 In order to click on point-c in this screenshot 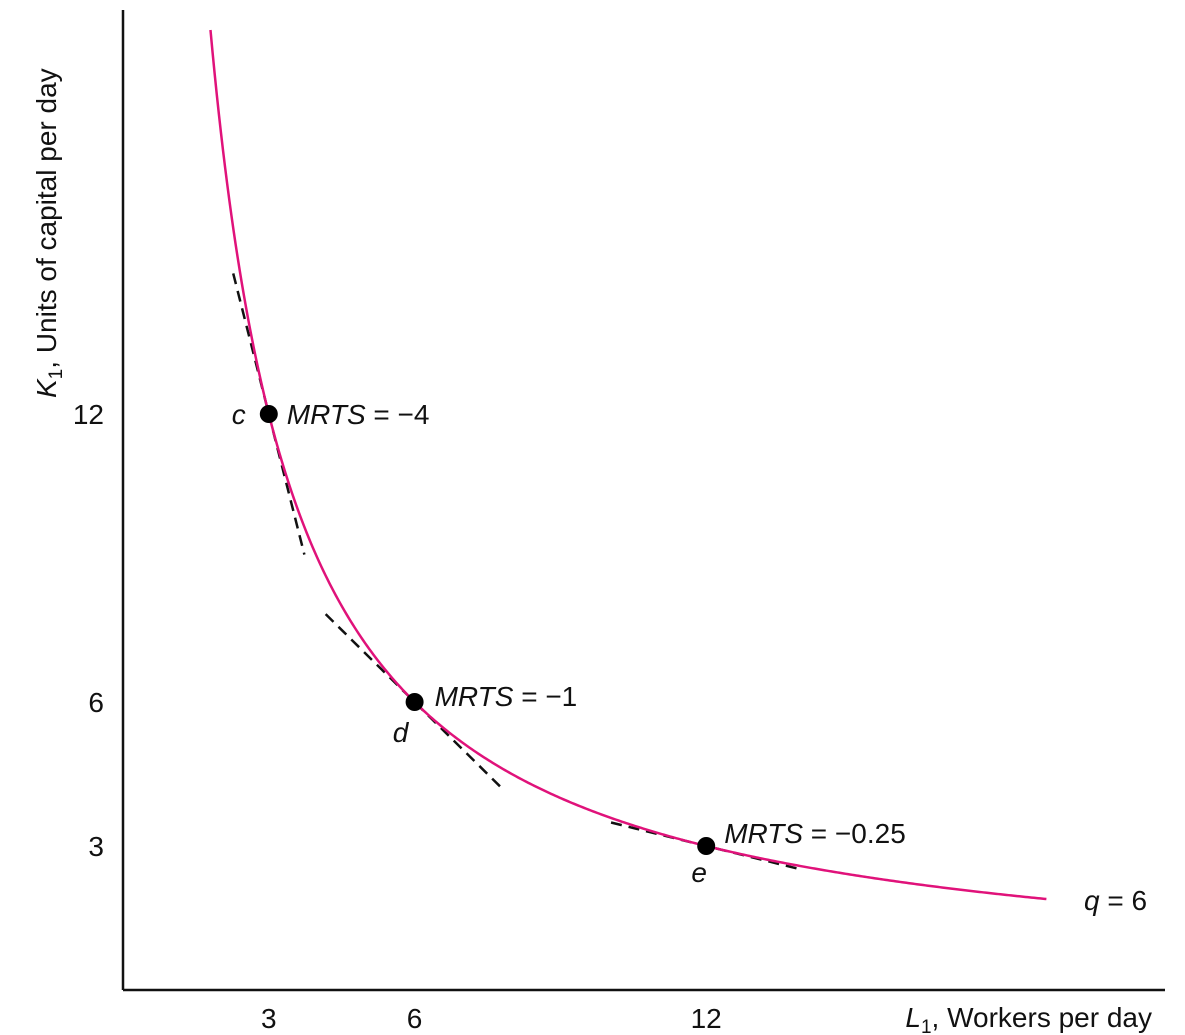, I will do `click(268, 414)`.